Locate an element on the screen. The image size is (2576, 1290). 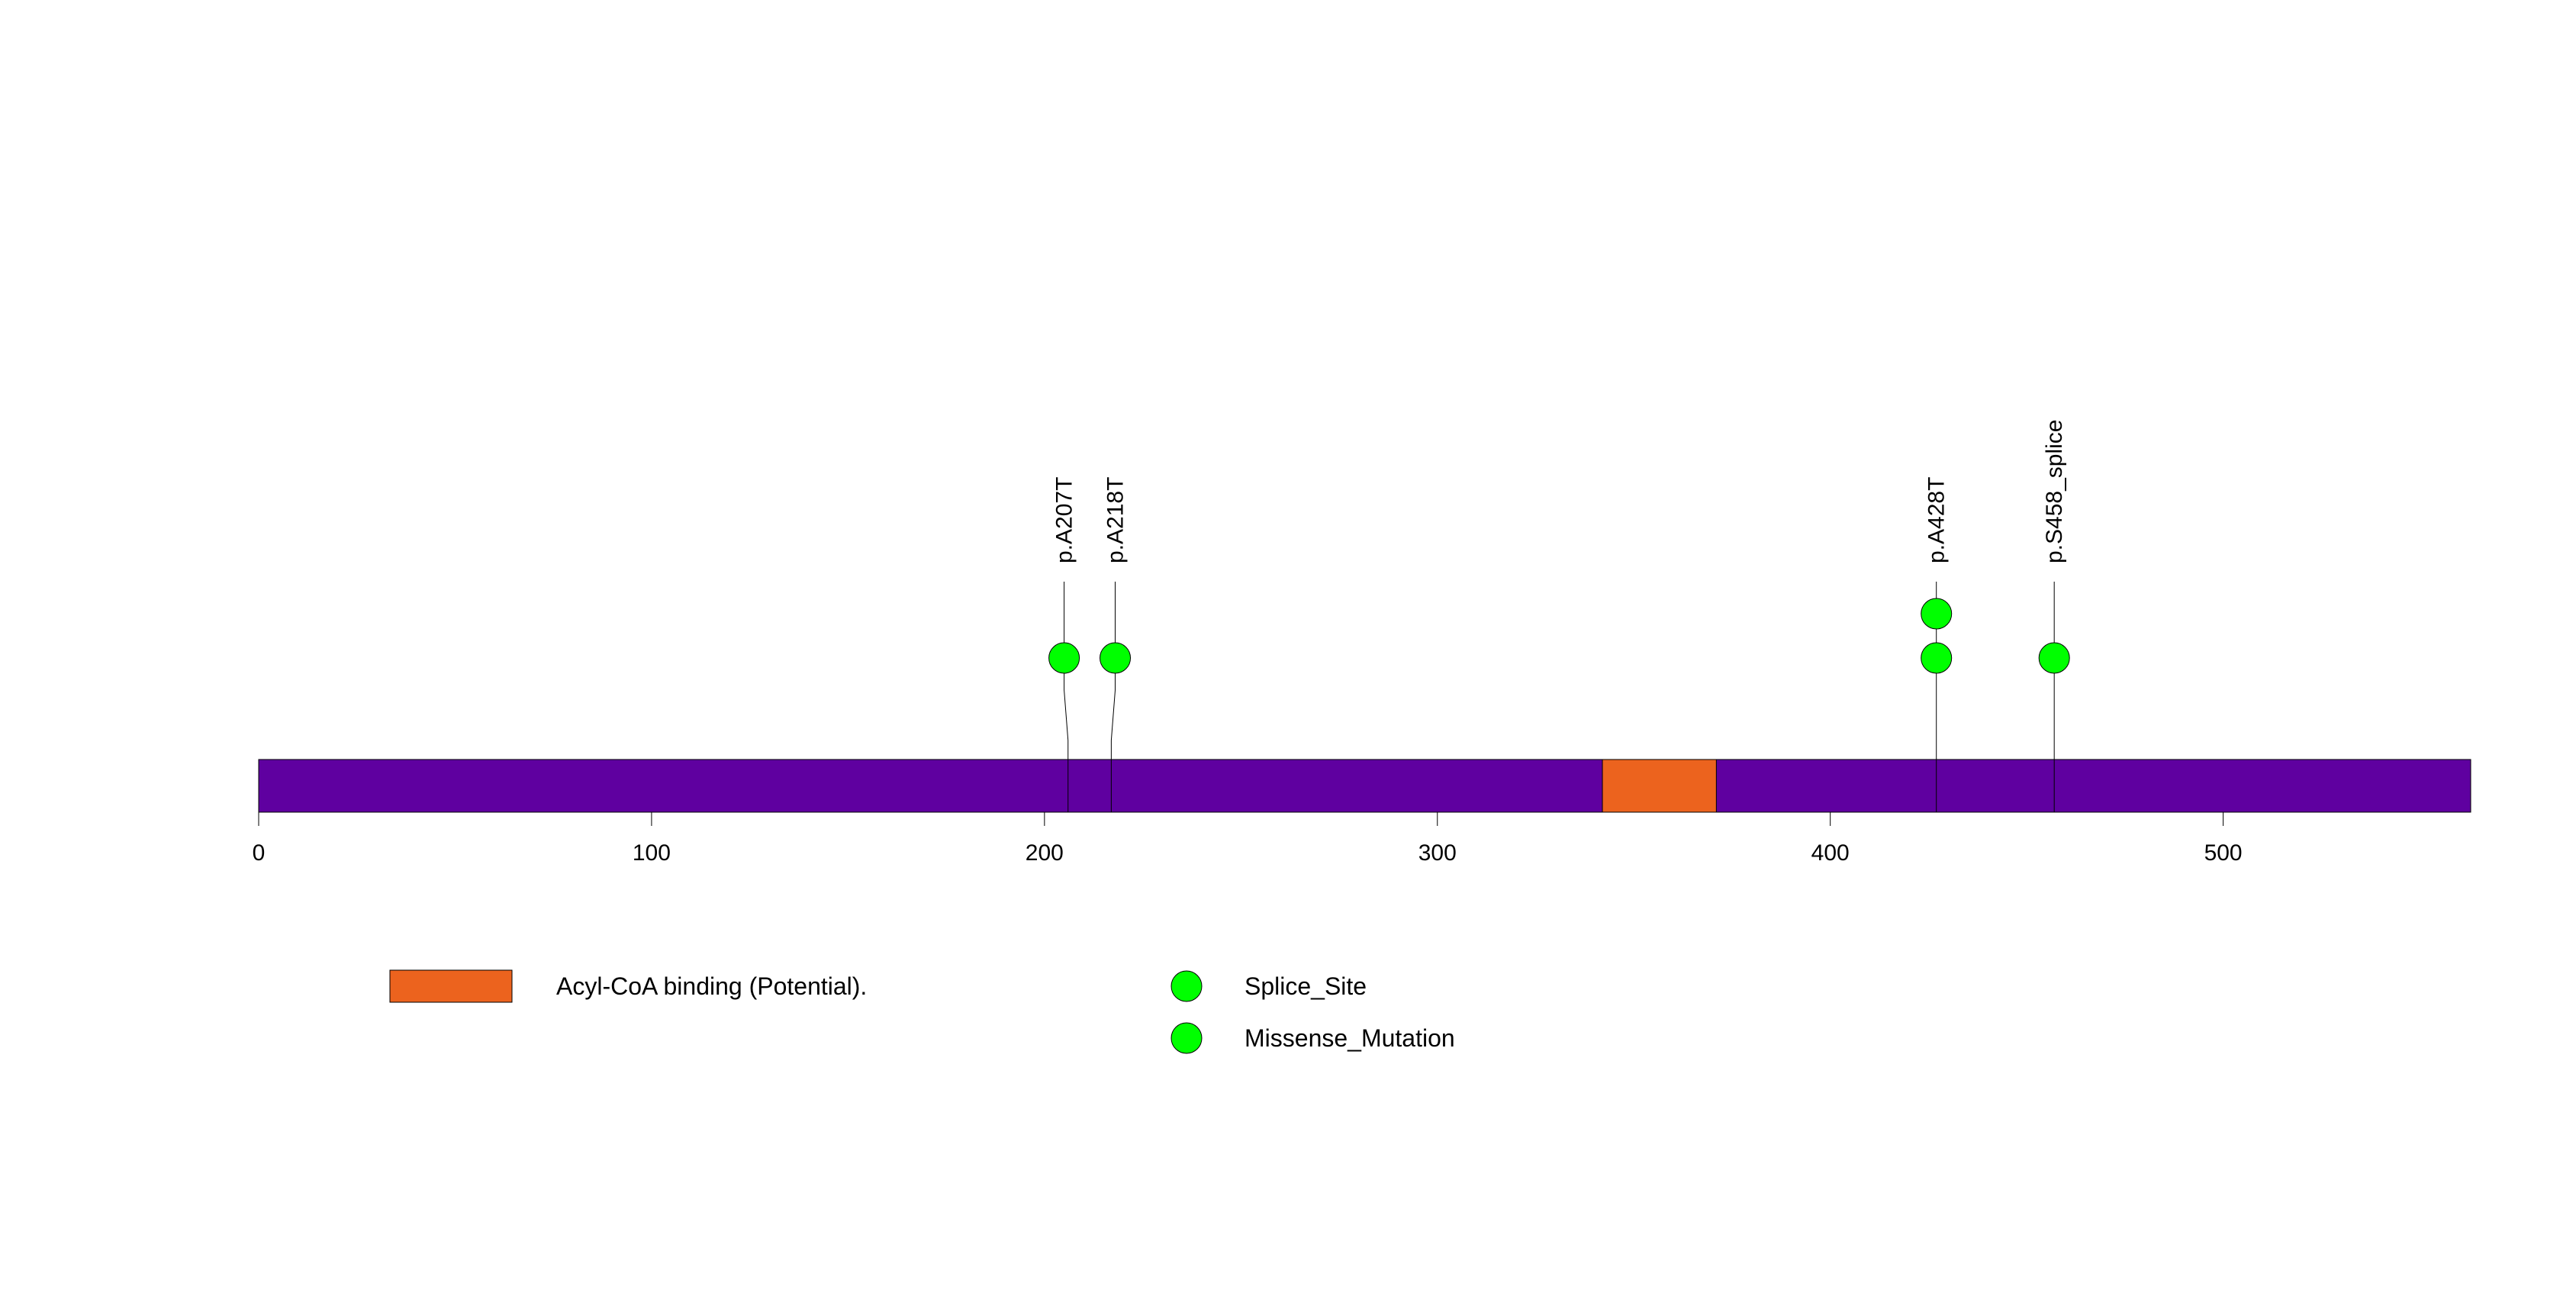
x-tick-label-200: 200 is located at coordinates (1045, 853).